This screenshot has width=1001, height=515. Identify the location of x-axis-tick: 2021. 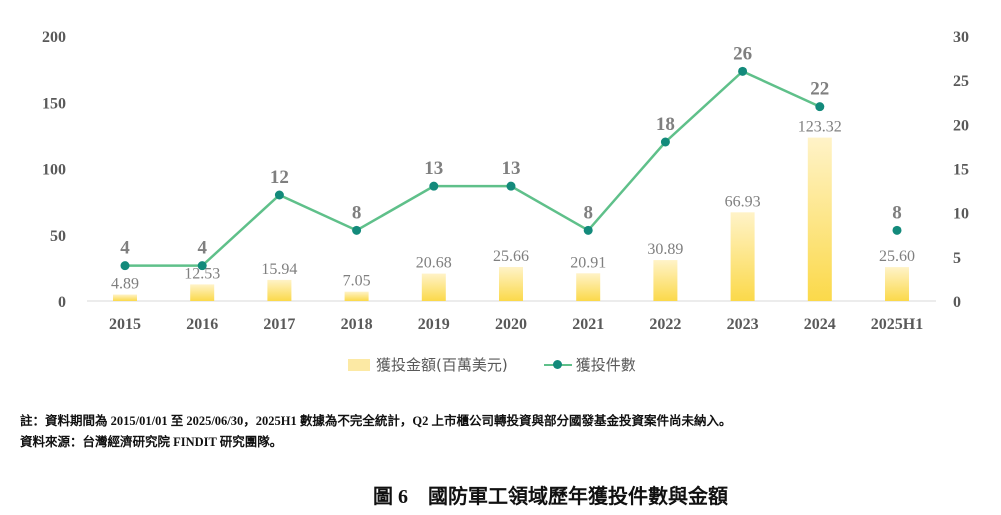
(588, 324).